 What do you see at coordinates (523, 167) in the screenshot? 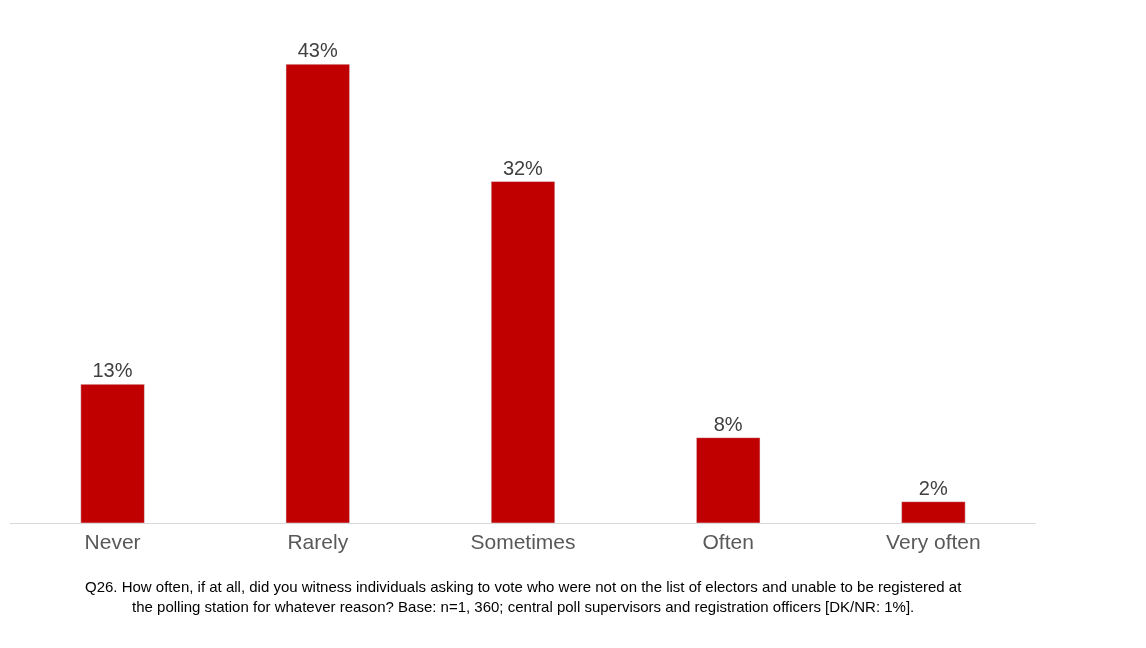
I see `data-label: 32%` at bounding box center [523, 167].